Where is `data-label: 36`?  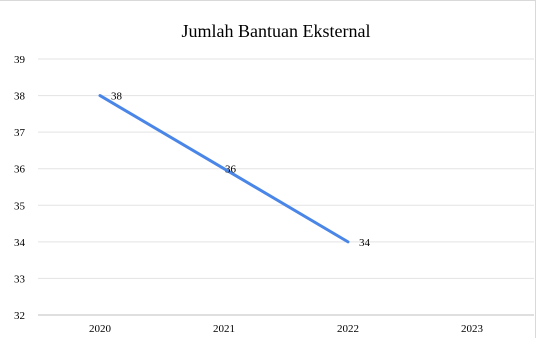 data-label: 36 is located at coordinates (231, 170).